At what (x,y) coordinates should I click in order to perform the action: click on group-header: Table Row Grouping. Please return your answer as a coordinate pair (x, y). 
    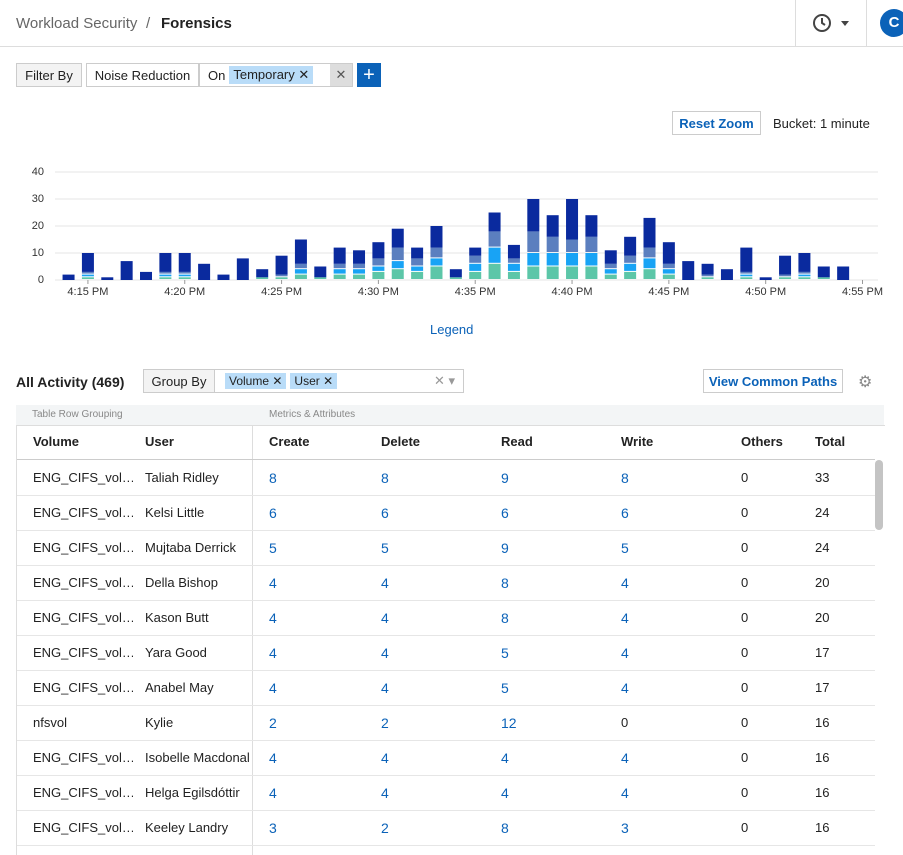
    Looking at the image, I should click on (77, 414).